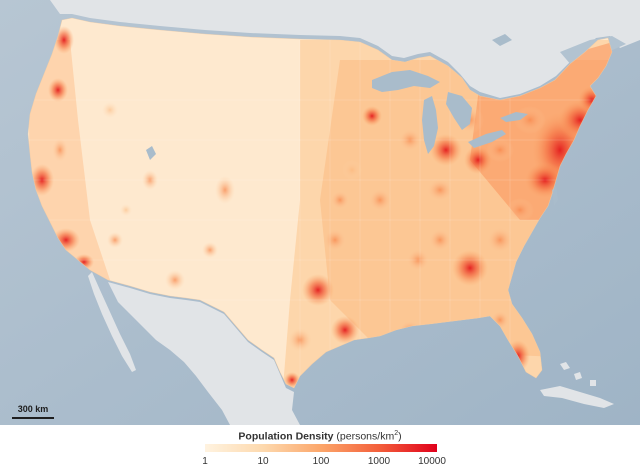 Image resolution: width=640 pixels, height=467 pixels. I want to click on legend-title: Population Density (persons/km2), so click(320, 436).